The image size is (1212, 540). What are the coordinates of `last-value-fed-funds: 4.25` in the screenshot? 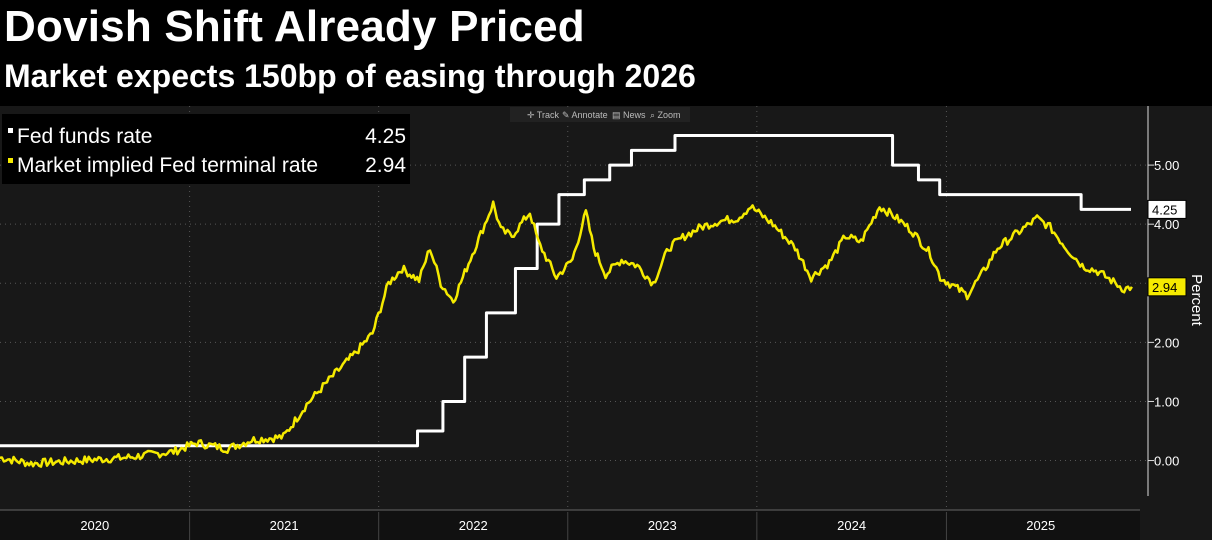 It's located at (1164, 209).